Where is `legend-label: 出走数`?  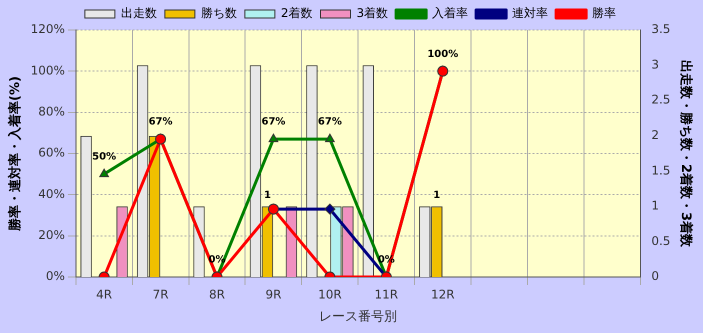 legend-label: 出走数 is located at coordinates (138, 13).